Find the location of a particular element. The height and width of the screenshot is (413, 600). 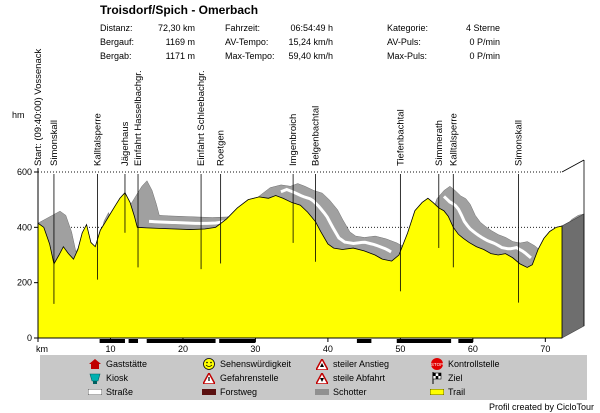

stat-label: Kategorie: is located at coordinates (408, 28).